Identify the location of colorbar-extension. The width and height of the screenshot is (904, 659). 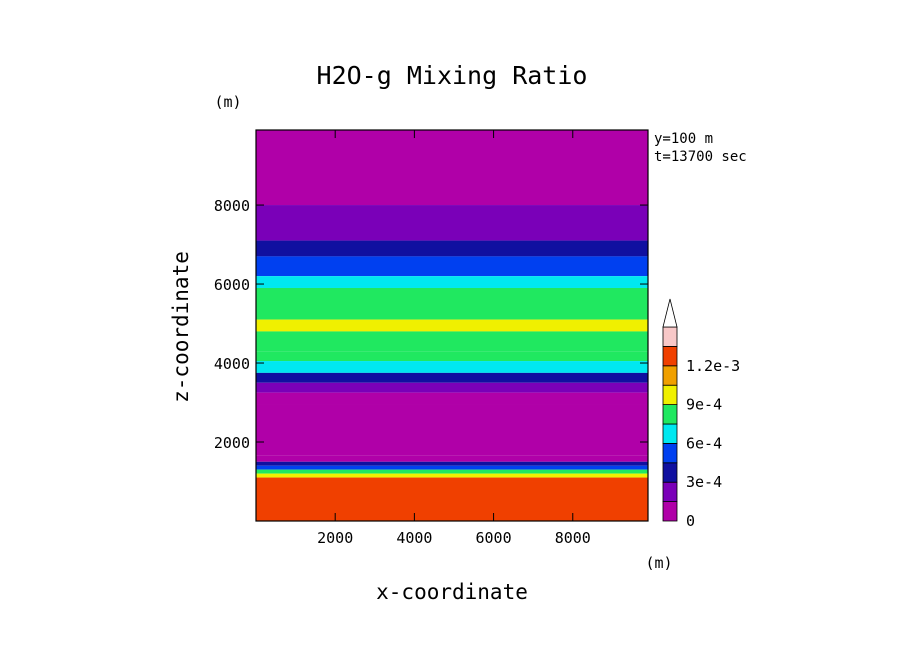
(670, 313).